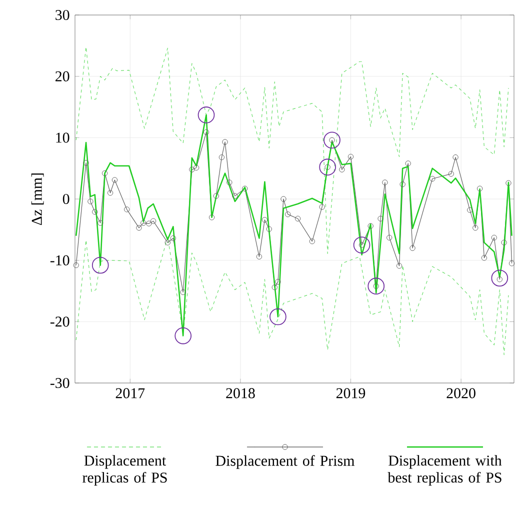  What do you see at coordinates (445, 470) in the screenshot?
I see `legend-label: Displacement with best replicas of PS` at bounding box center [445, 470].